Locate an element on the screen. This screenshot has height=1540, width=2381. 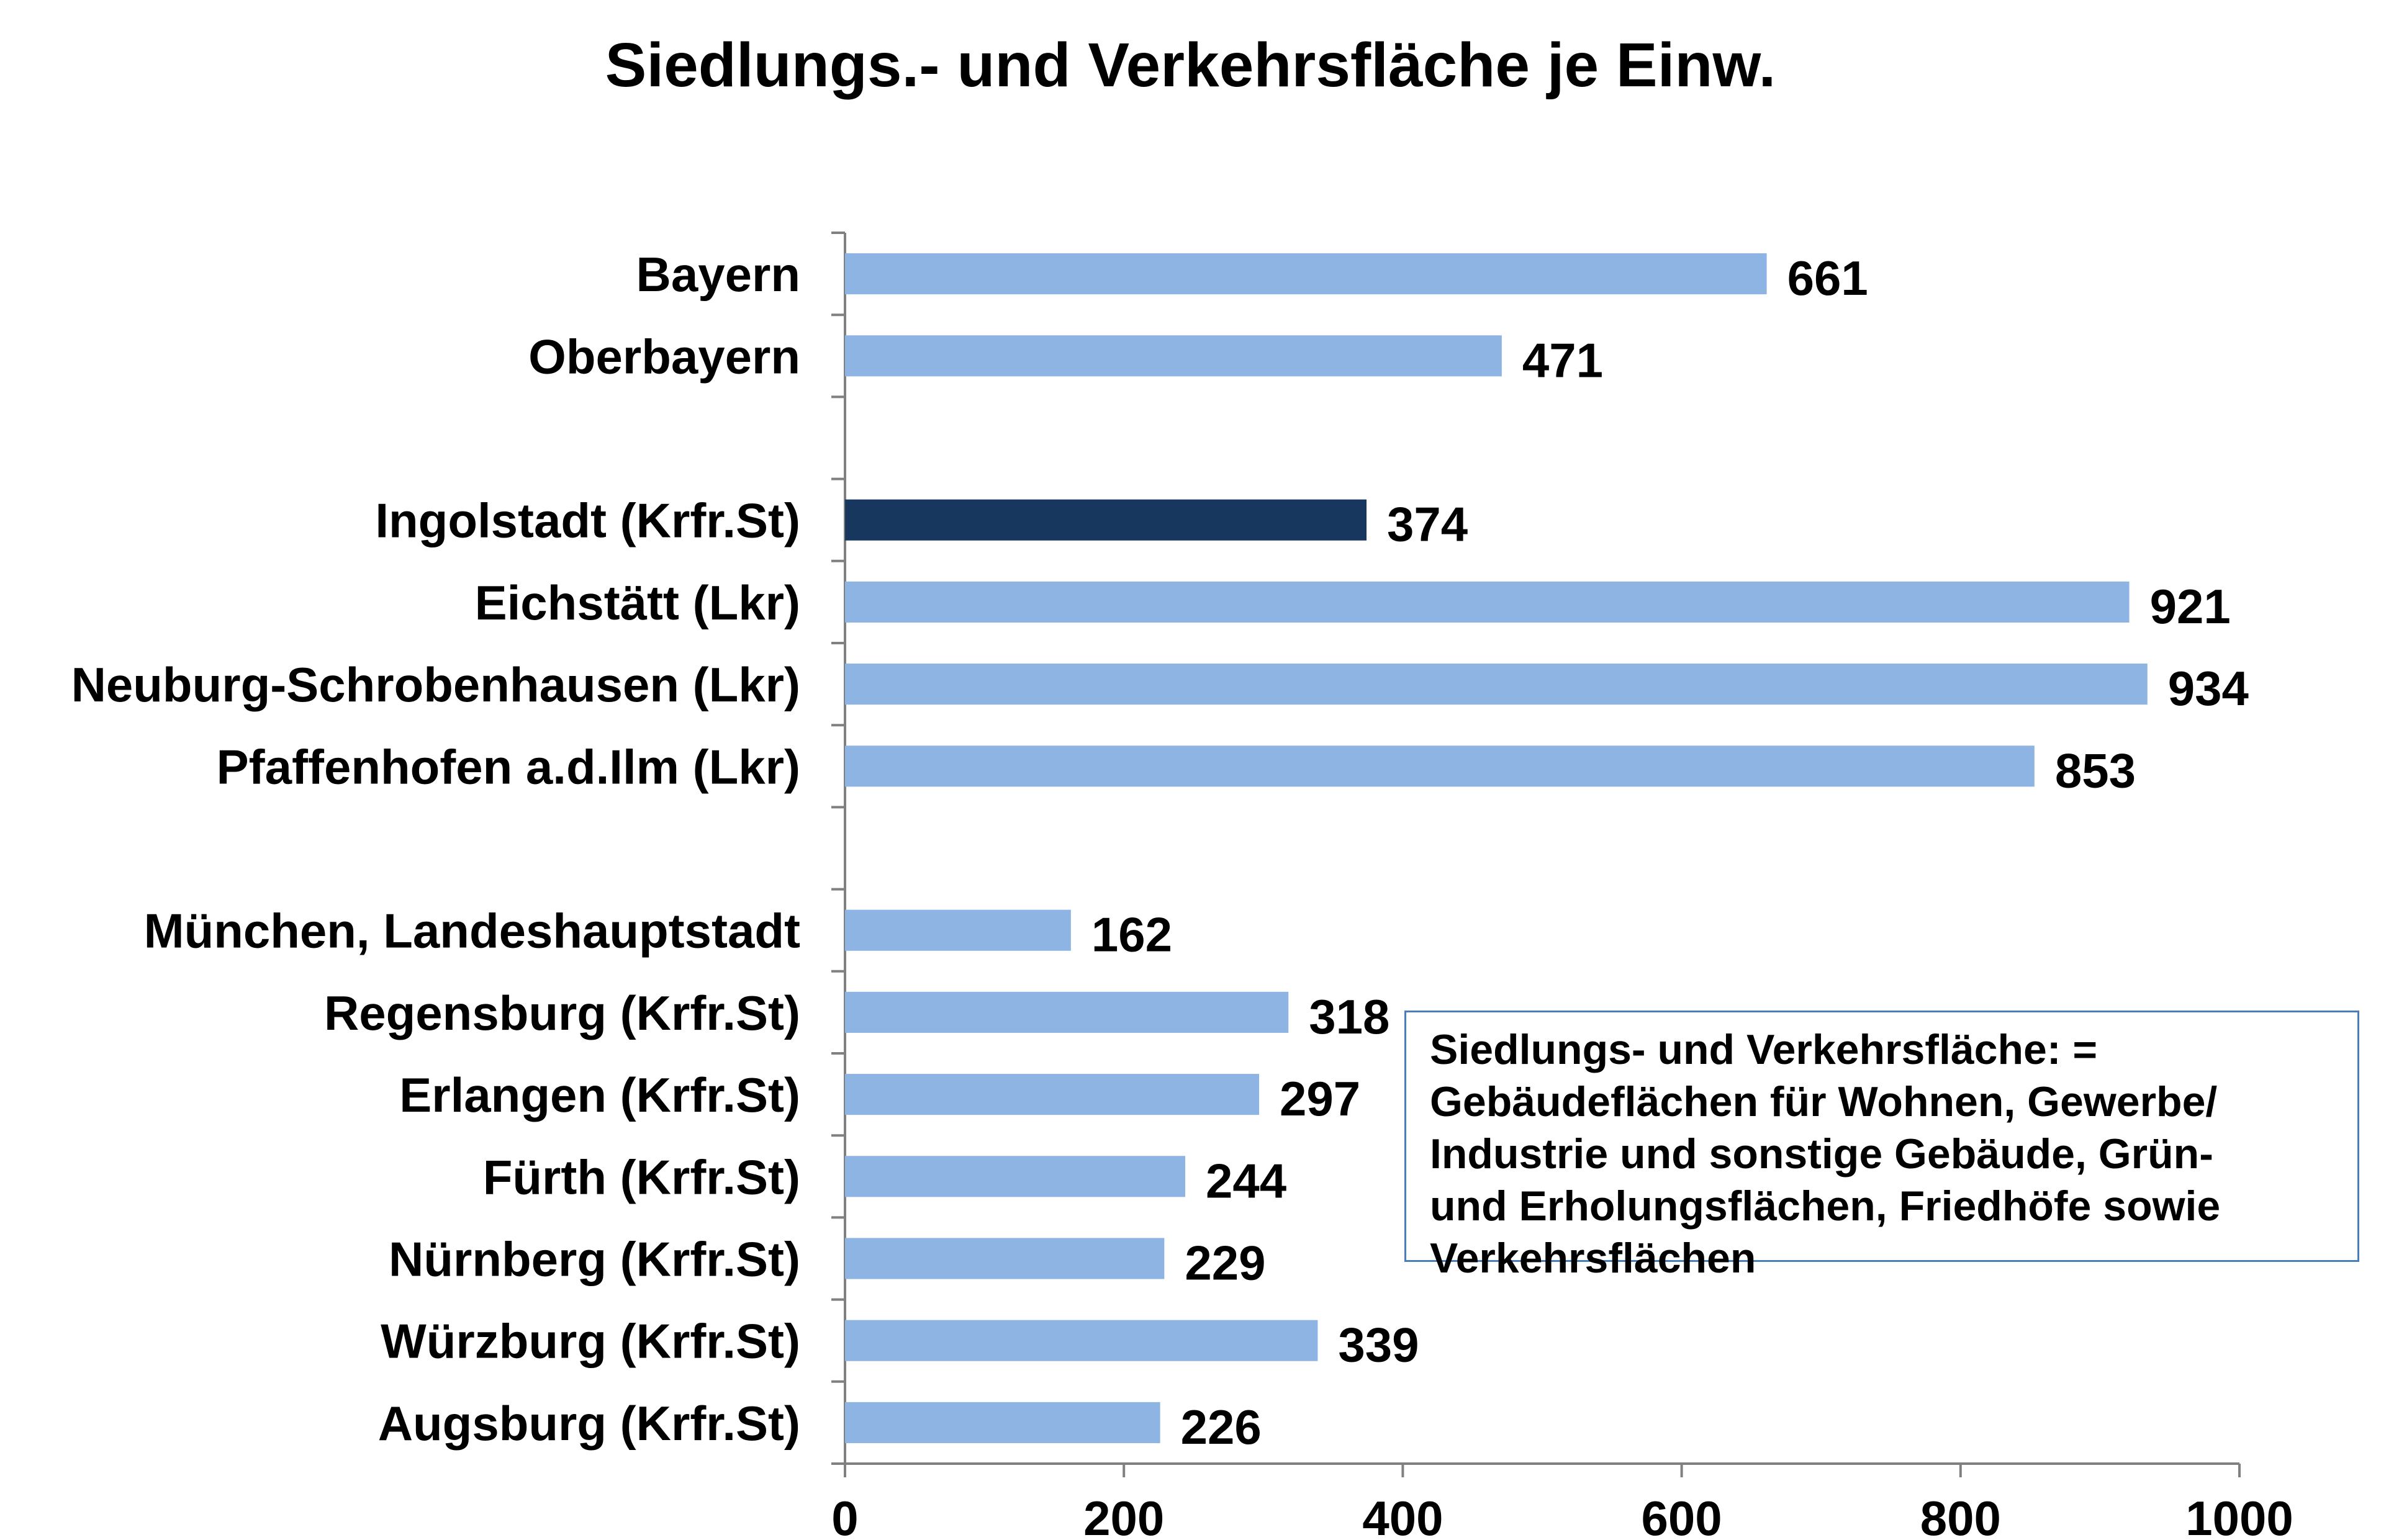
data-label: 921 is located at coordinates (2190, 606).